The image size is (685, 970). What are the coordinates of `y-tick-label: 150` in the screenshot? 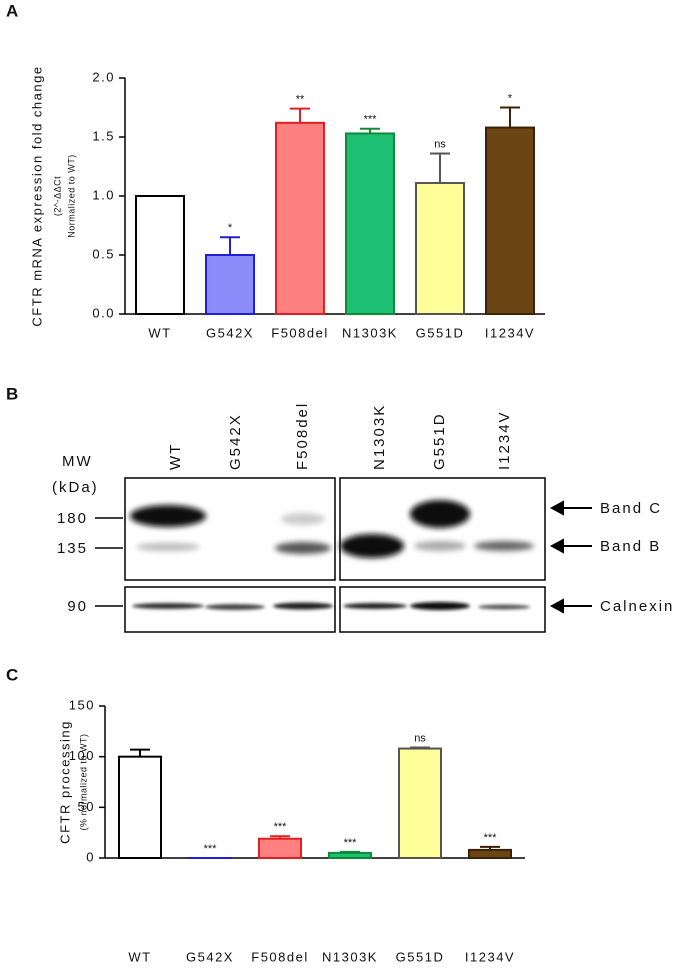 It's located at (82, 704).